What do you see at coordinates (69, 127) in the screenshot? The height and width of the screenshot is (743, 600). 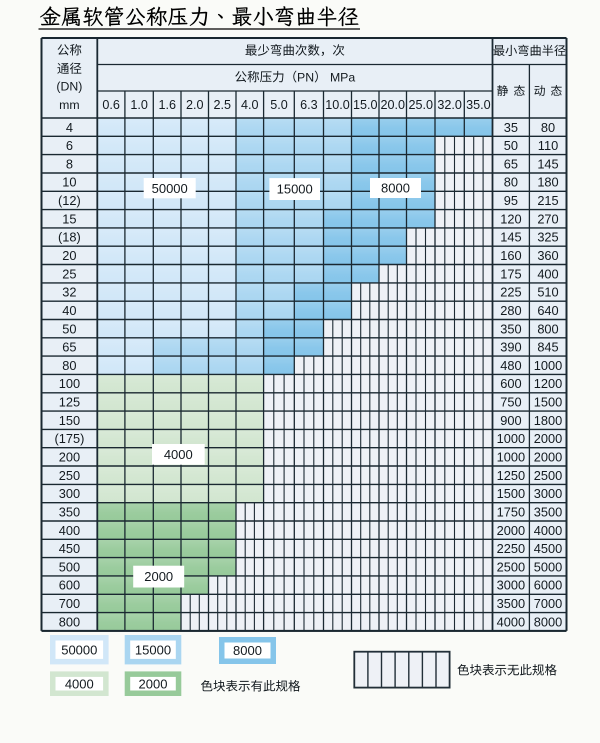 I see `svg-text: 4` at bounding box center [69, 127].